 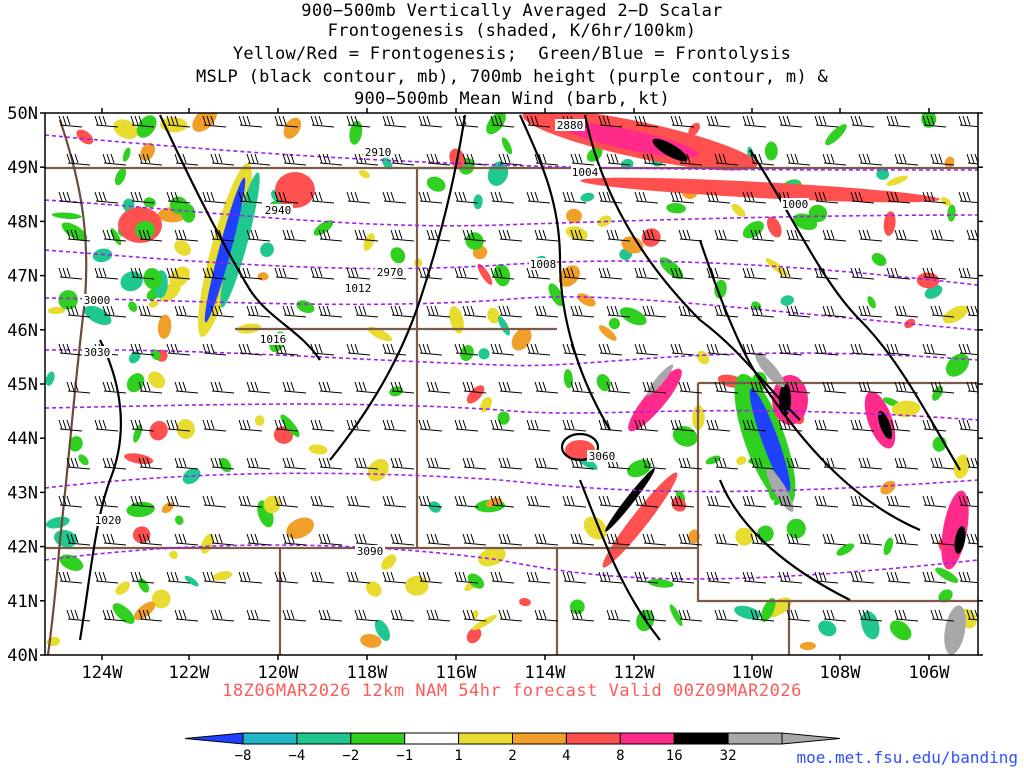 I want to click on mslp-contour-label: 1020, so click(x=108, y=520).